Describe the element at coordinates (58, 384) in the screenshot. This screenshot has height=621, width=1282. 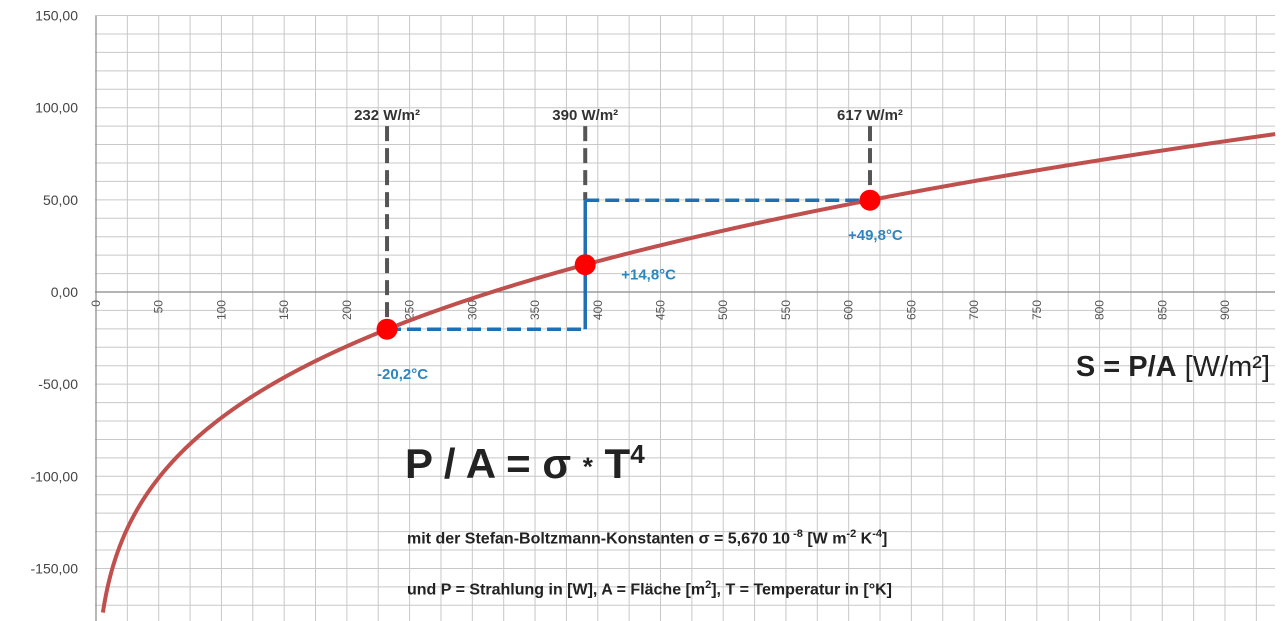
I see `y-tick-label: -50,00` at that location.